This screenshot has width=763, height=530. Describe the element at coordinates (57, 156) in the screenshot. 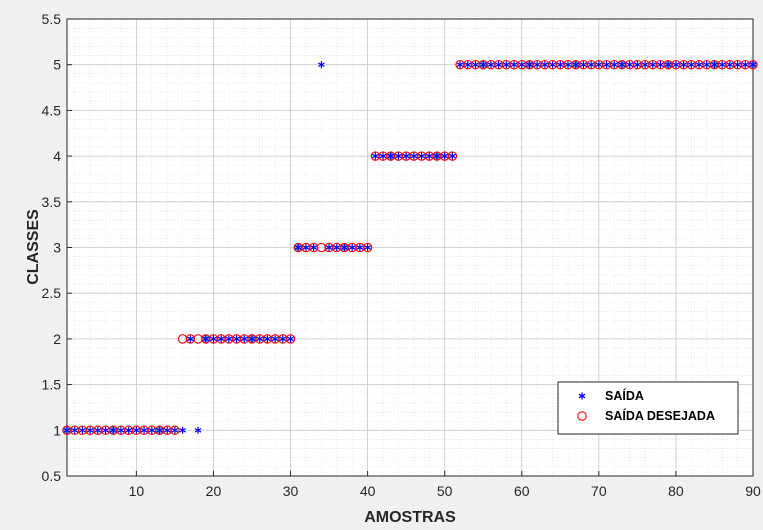

I see `y-tick-label: 4` at that location.